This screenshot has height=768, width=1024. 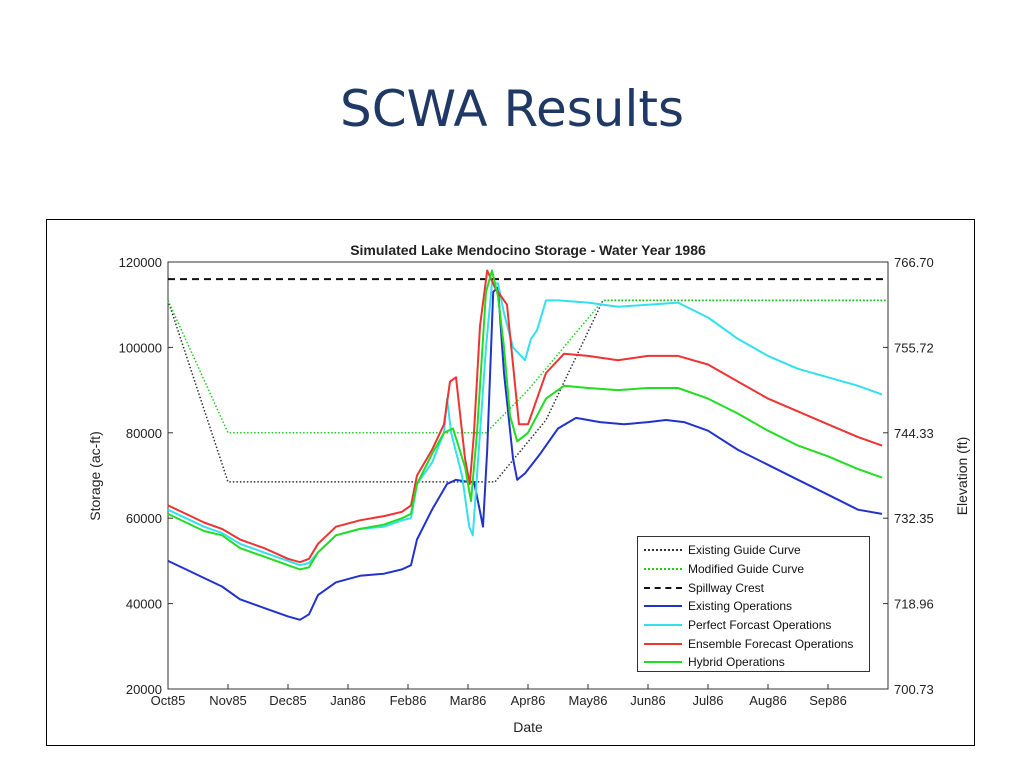 What do you see at coordinates (647, 700) in the screenshot?
I see `x-tick-label: Jun86` at bounding box center [647, 700].